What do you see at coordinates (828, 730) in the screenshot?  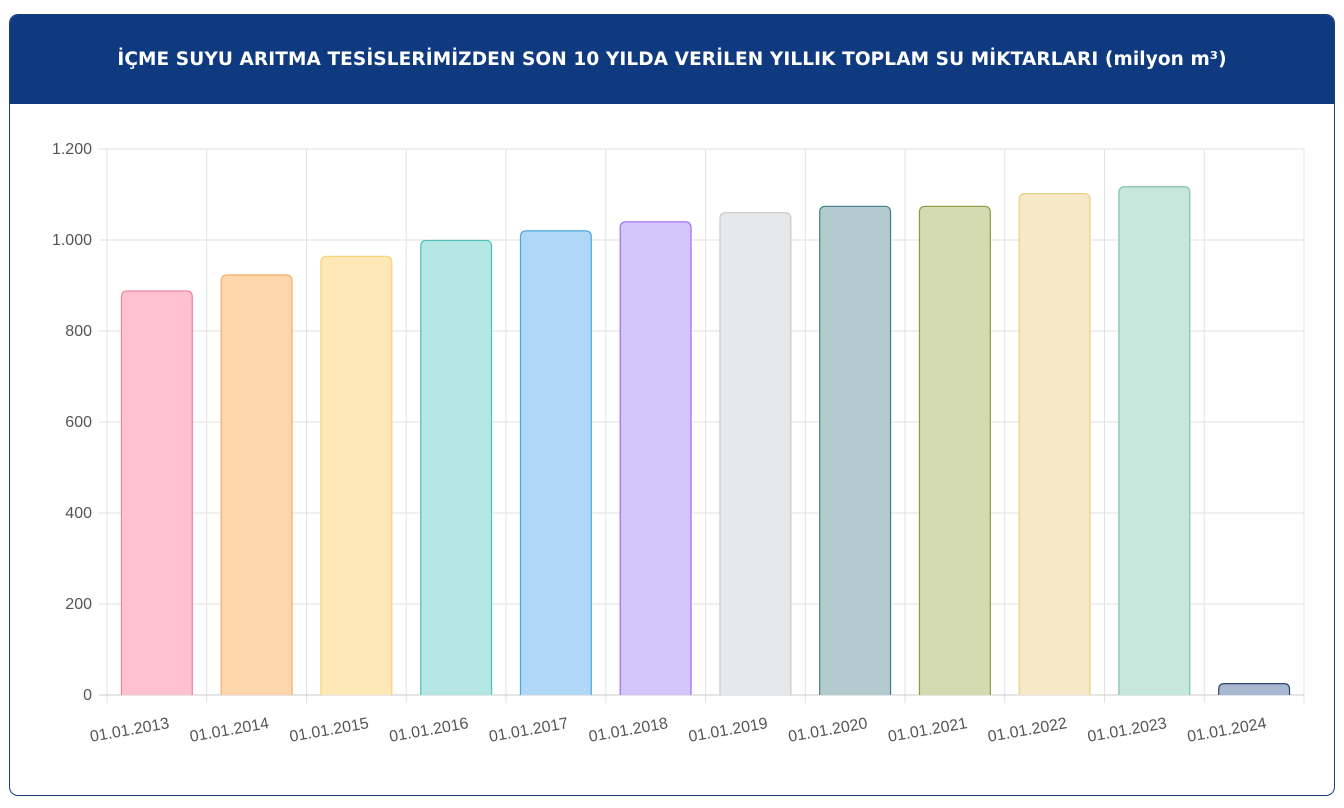 I see `x-tick-label: 01.01.2020` at bounding box center [828, 730].